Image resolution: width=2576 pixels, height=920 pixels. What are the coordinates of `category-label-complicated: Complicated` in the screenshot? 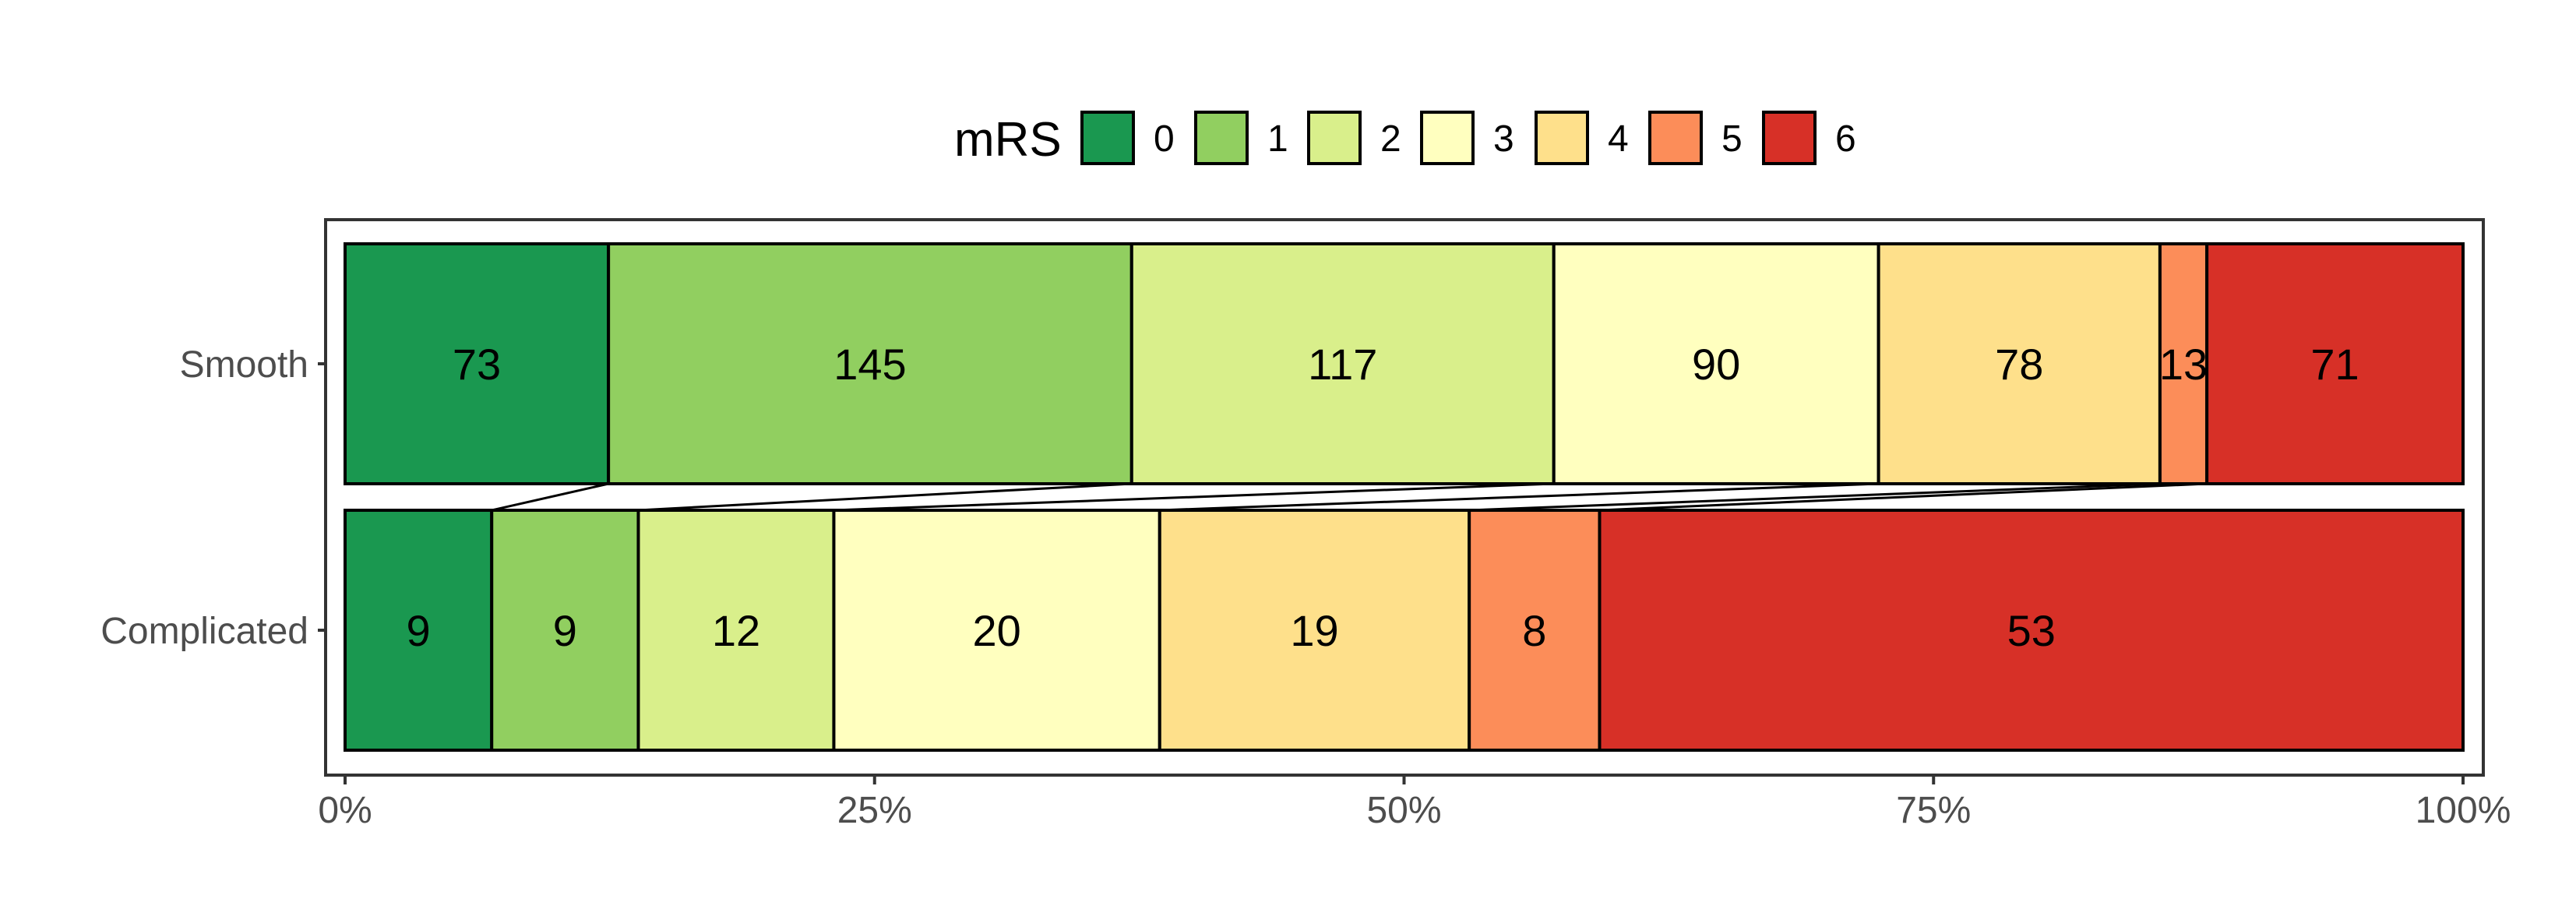 It's located at (204, 631).